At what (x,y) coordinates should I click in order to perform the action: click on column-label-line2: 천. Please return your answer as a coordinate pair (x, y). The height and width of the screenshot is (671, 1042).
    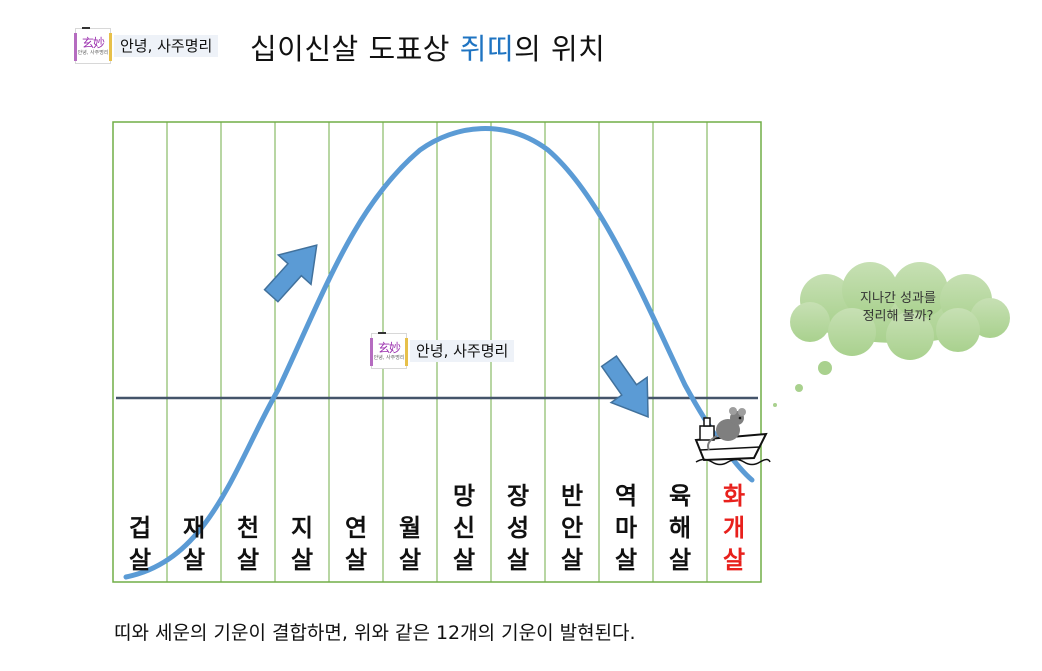
    Looking at the image, I should click on (248, 528).